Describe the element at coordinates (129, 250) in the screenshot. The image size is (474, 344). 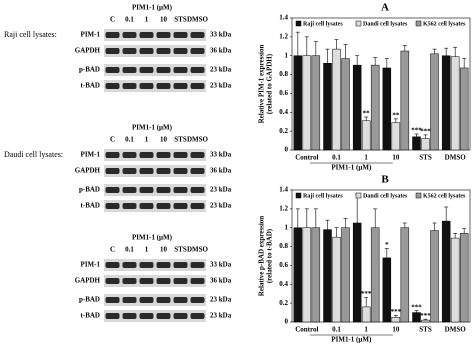
I see `lane-label: 0.1` at that location.